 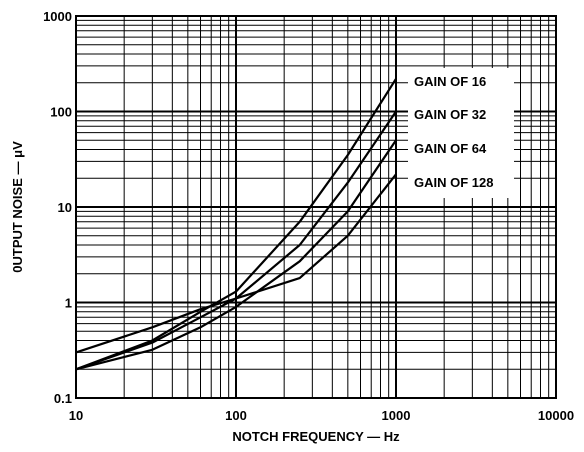 What do you see at coordinates (450, 148) in the screenshot?
I see `series-label: GAIN OF 64` at bounding box center [450, 148].